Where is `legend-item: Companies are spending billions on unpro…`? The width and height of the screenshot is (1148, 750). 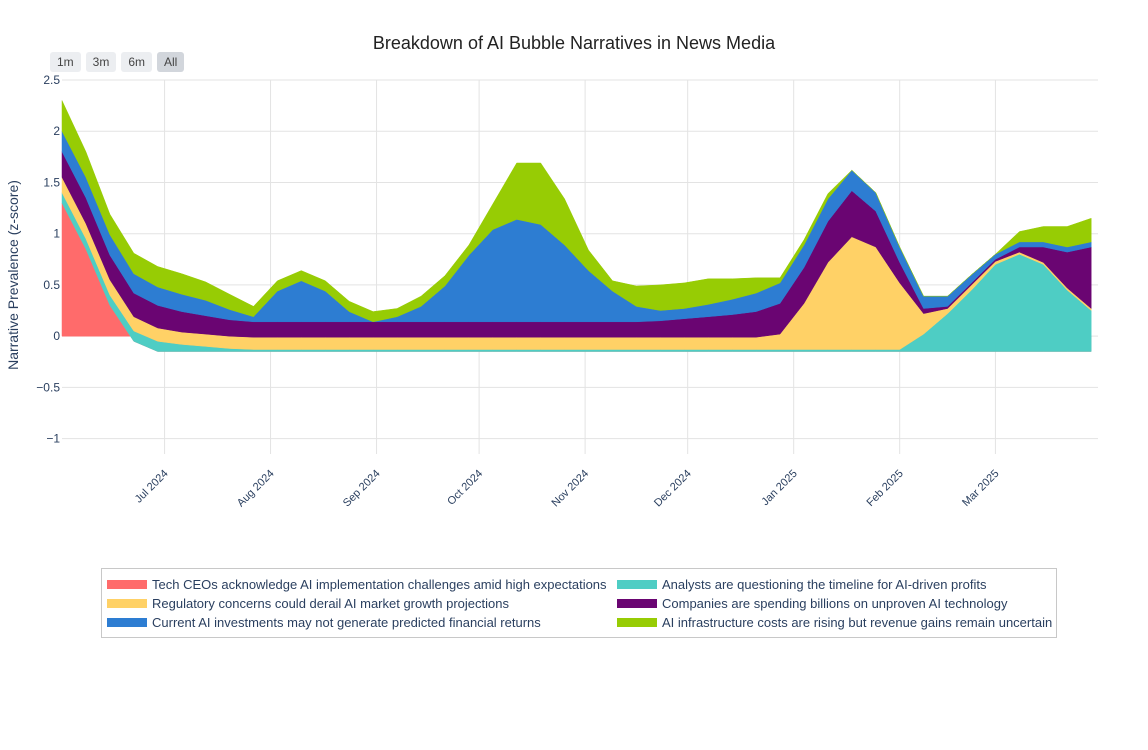 legend-item: Companies are spending billions on unpro… is located at coordinates (812, 603).